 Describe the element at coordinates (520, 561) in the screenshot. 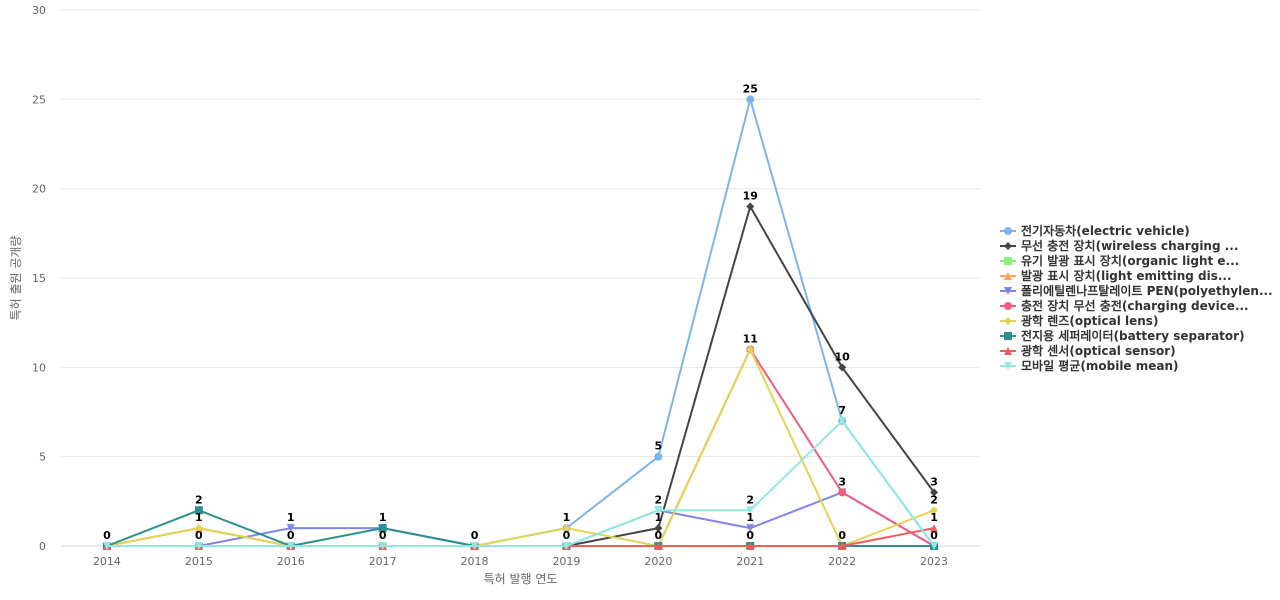

I see `x-axis-tick-labels: 2014 2015 2016 2017 2018 2019 2020 2021 2022 2023` at that location.